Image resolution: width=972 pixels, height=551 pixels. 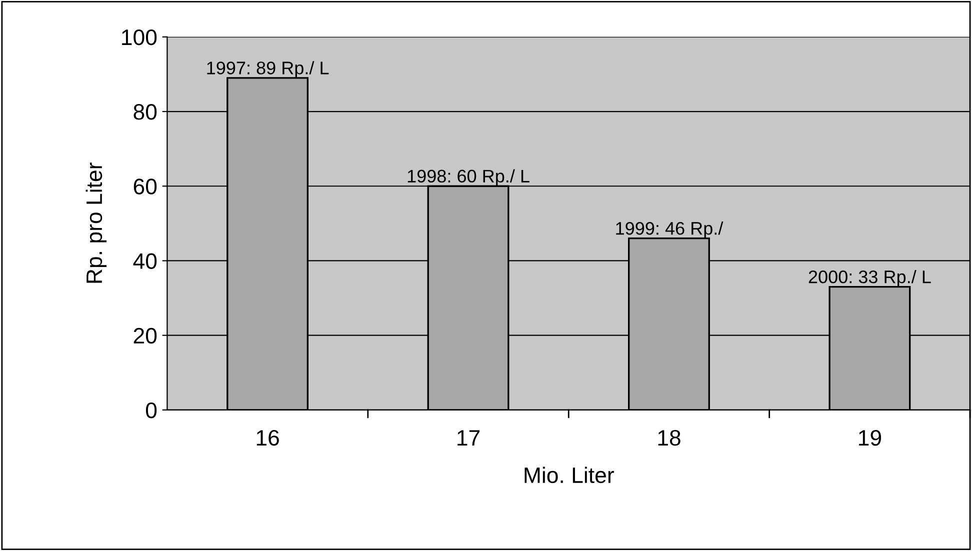 What do you see at coordinates (145, 336) in the screenshot?
I see `y-tick-label: 20` at bounding box center [145, 336].